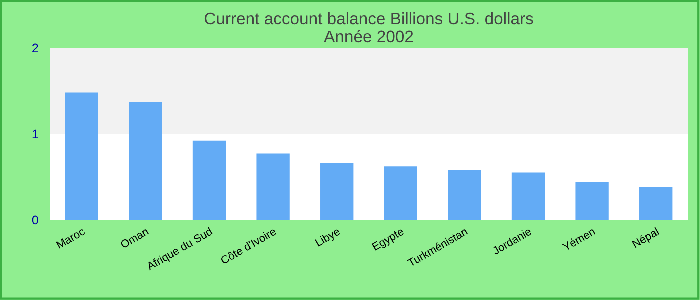 The image size is (700, 300). Describe the element at coordinates (328, 238) in the screenshot. I see `x-tick-label: Libye` at that location.